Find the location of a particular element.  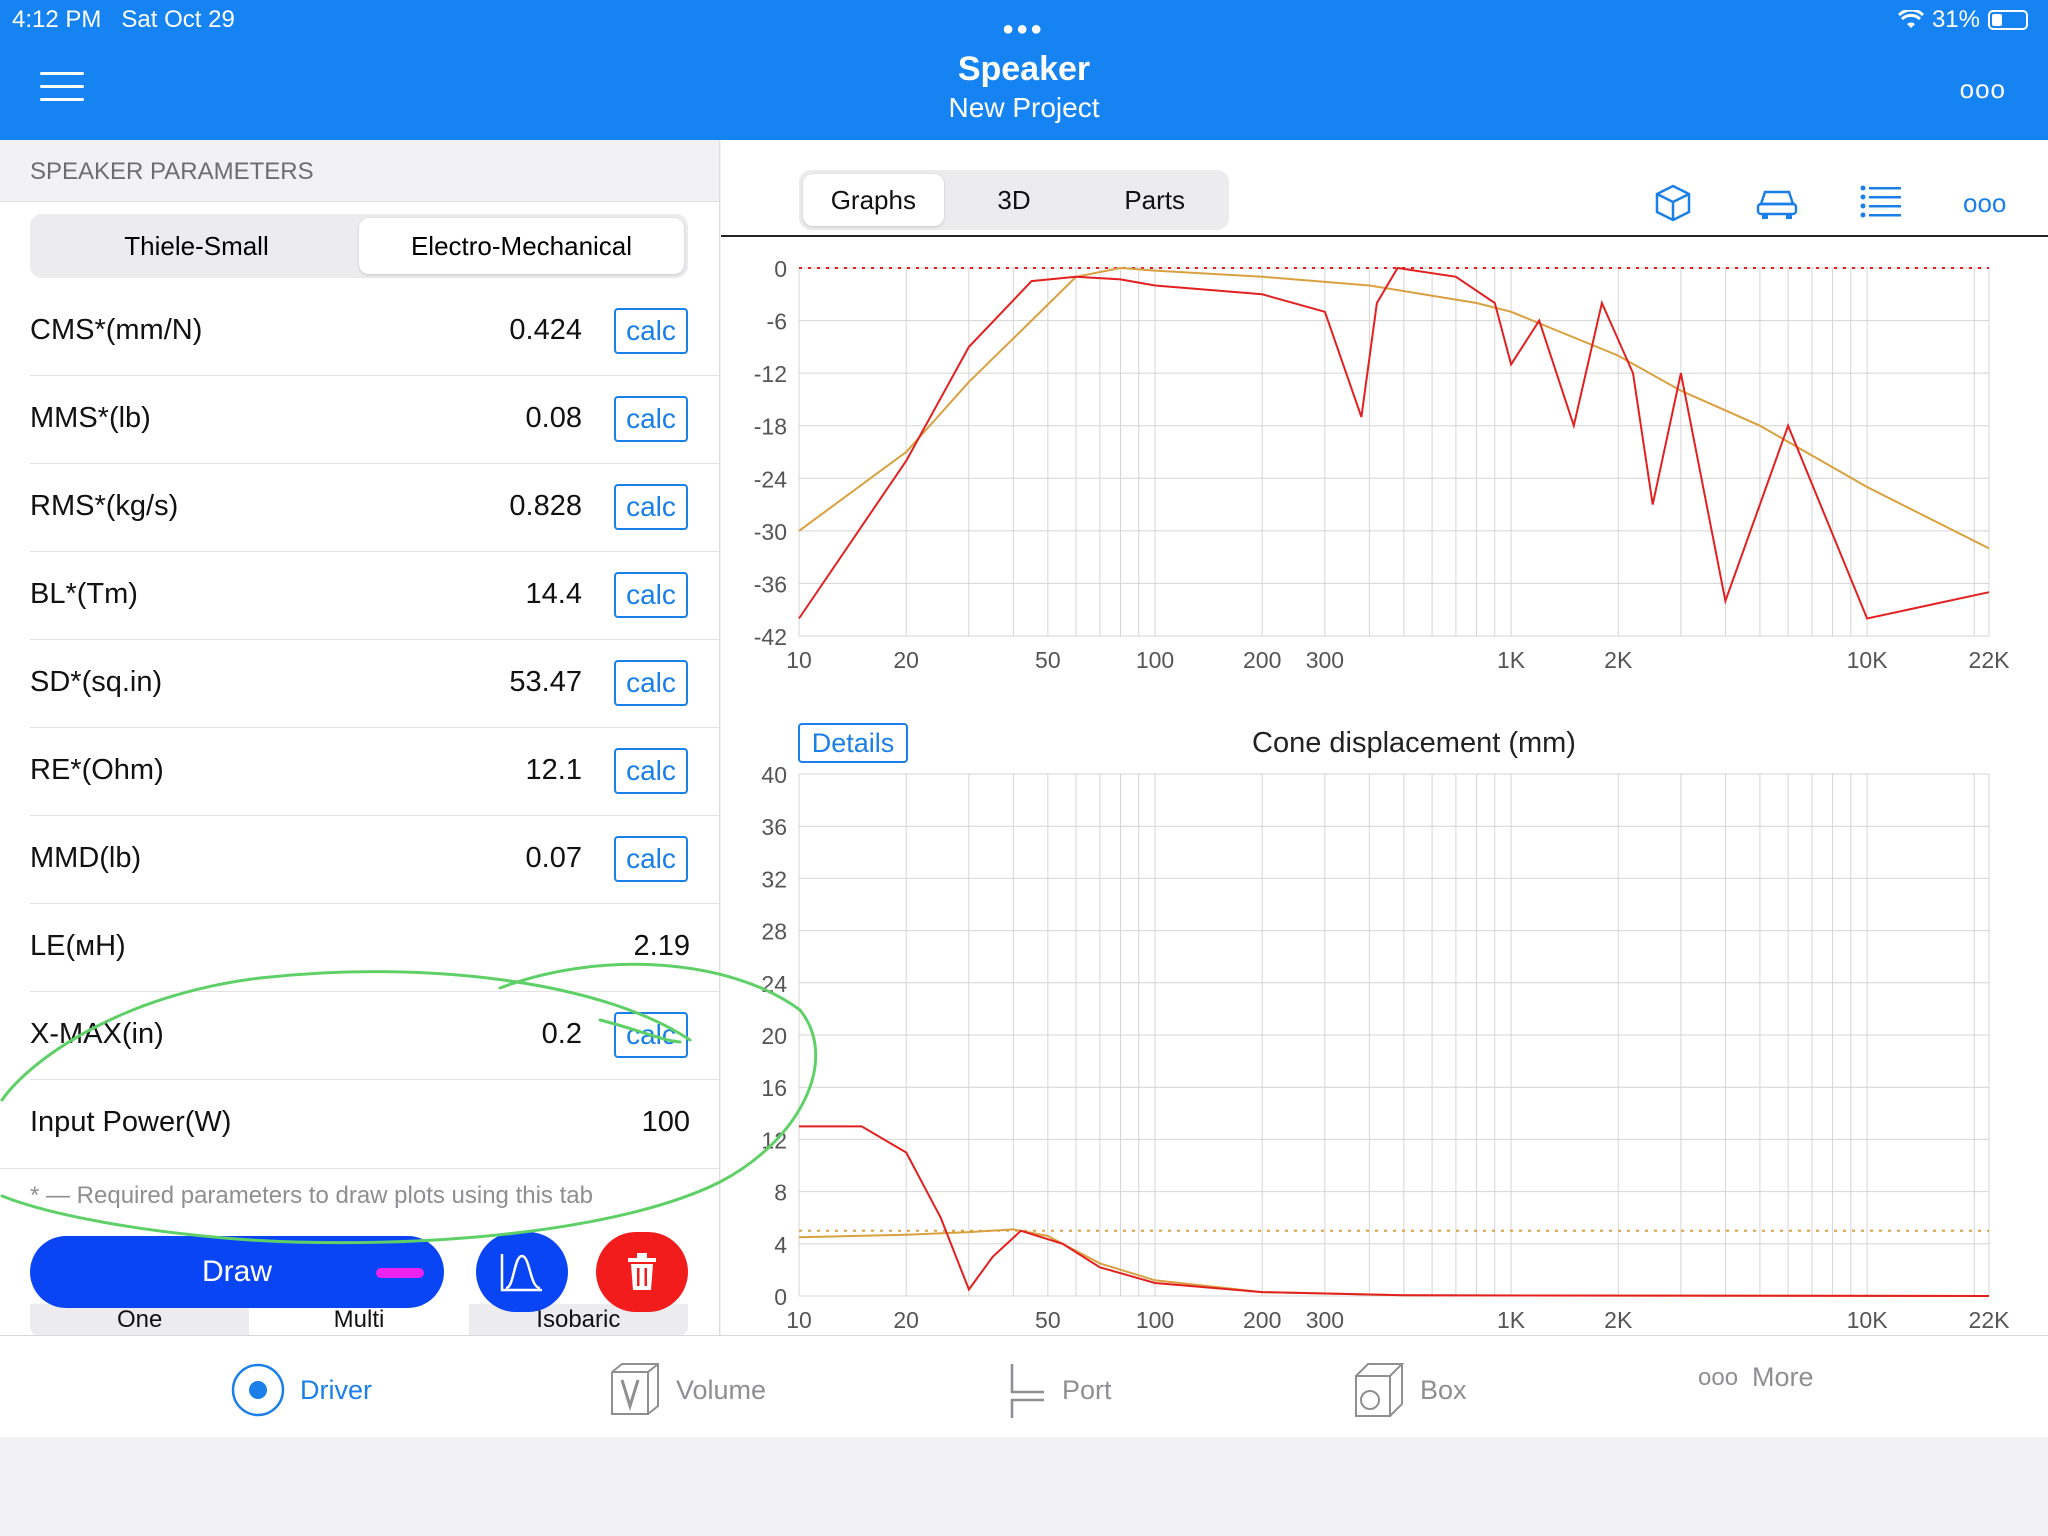

y-tick-label: 8 is located at coordinates (780, 1193).